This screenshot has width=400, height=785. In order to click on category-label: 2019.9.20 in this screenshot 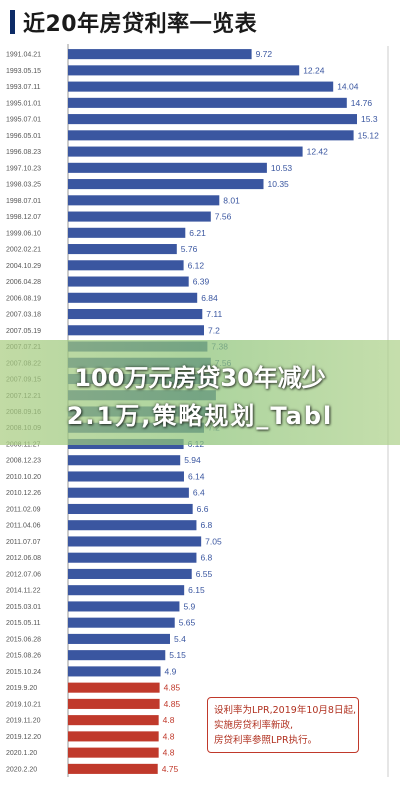, I will do `click(21, 688)`.